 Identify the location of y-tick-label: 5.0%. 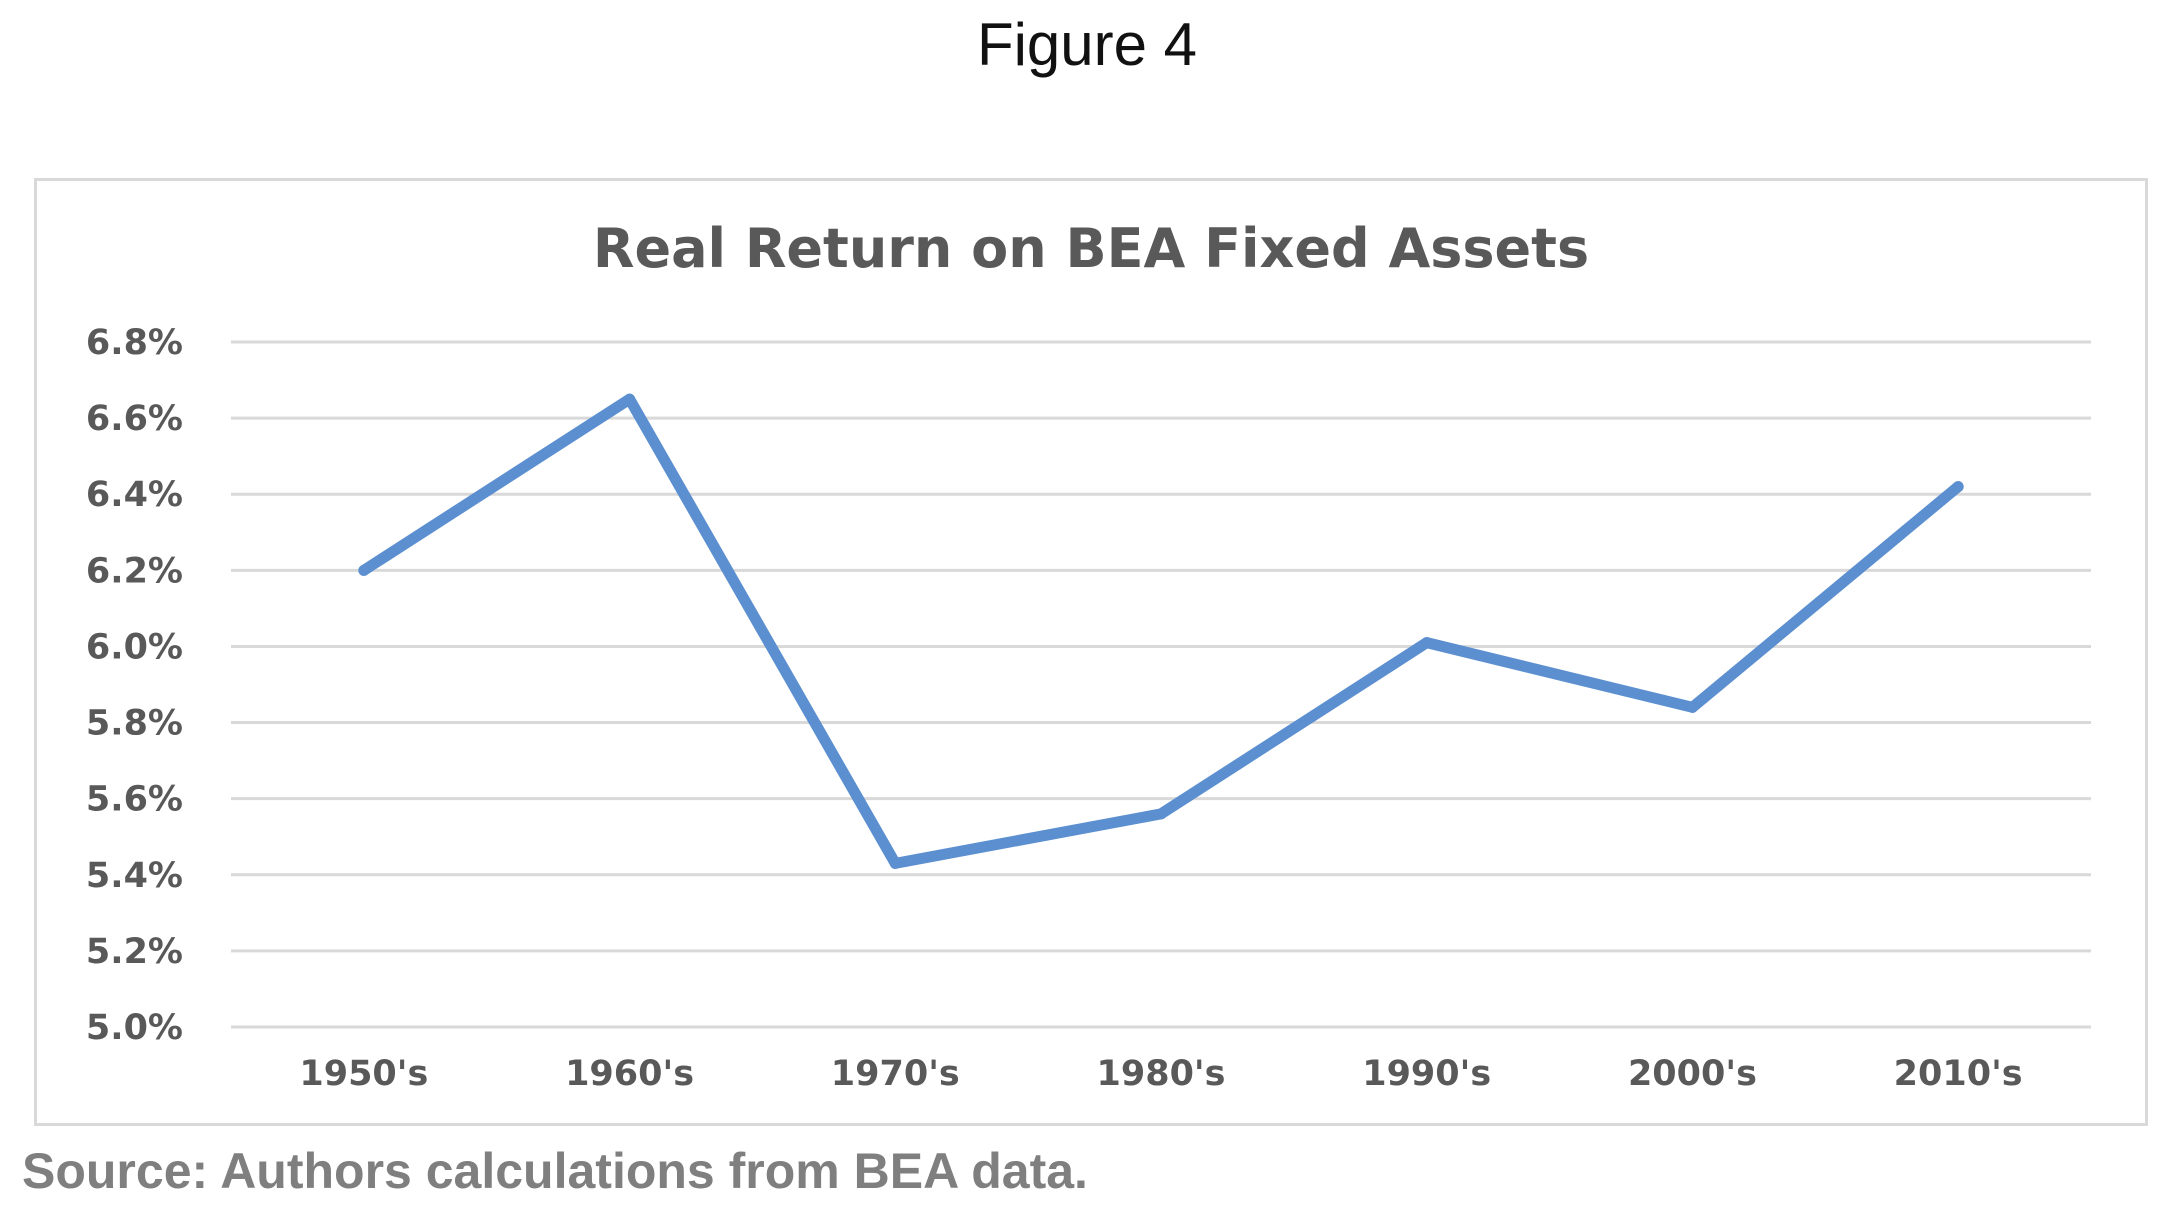
(134, 1028).